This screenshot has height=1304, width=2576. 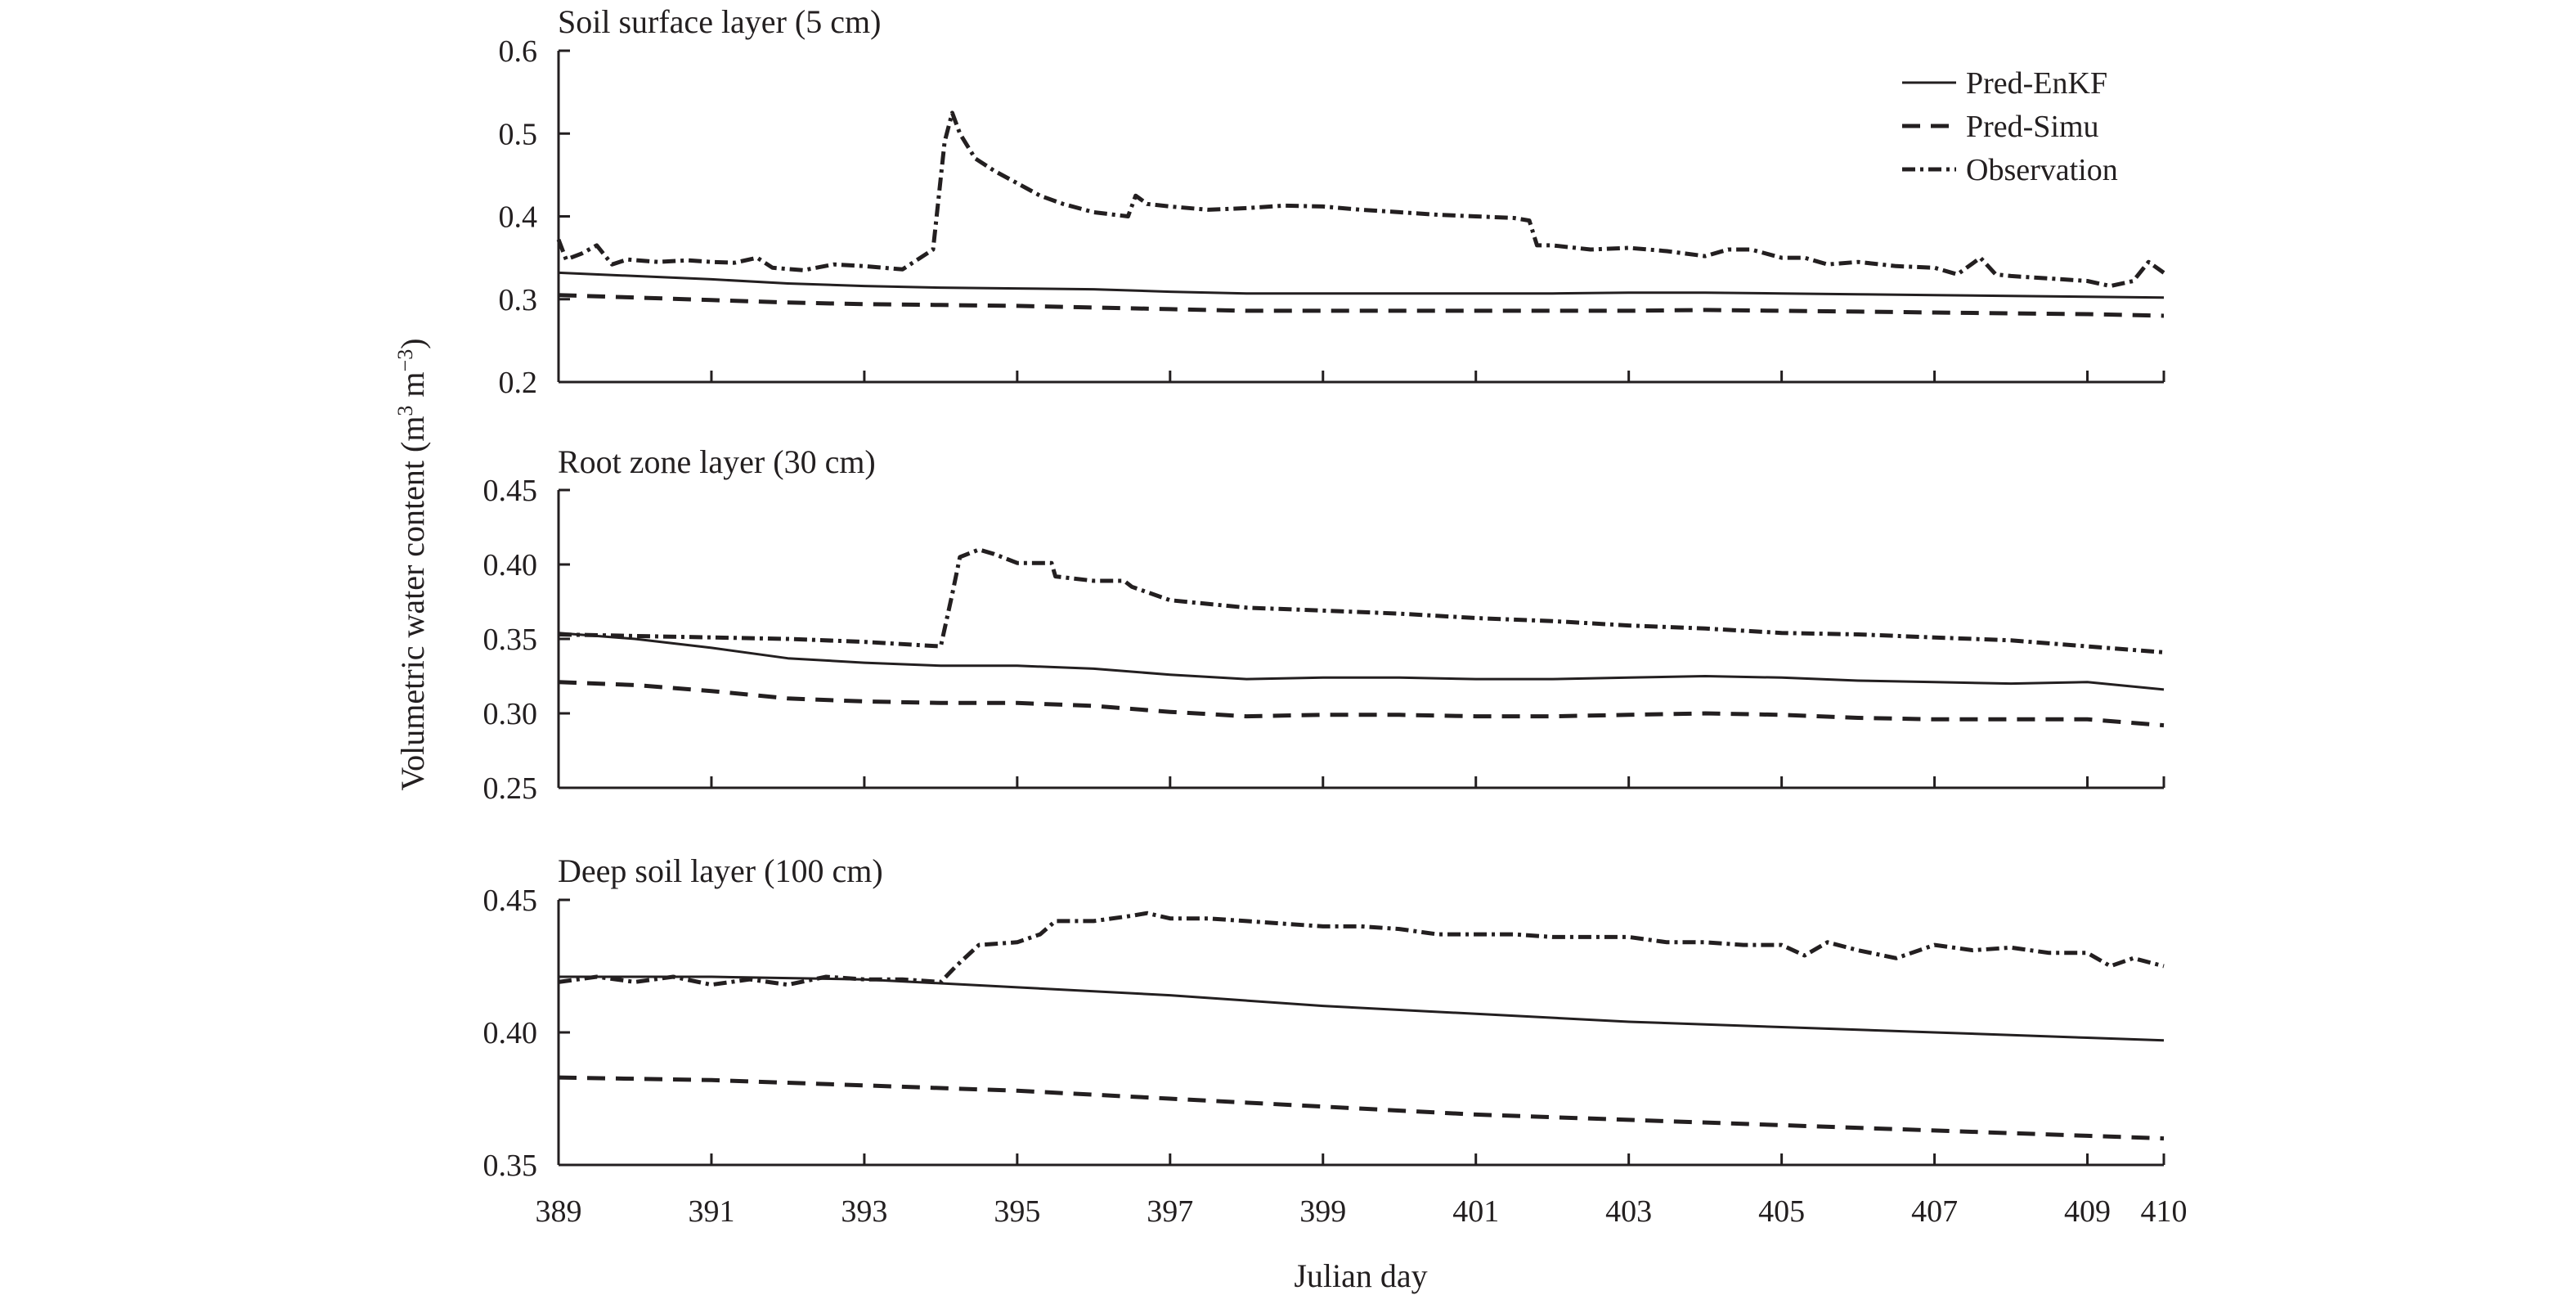 I want to click on legend-label: Pred-Simu, so click(x=2033, y=127).